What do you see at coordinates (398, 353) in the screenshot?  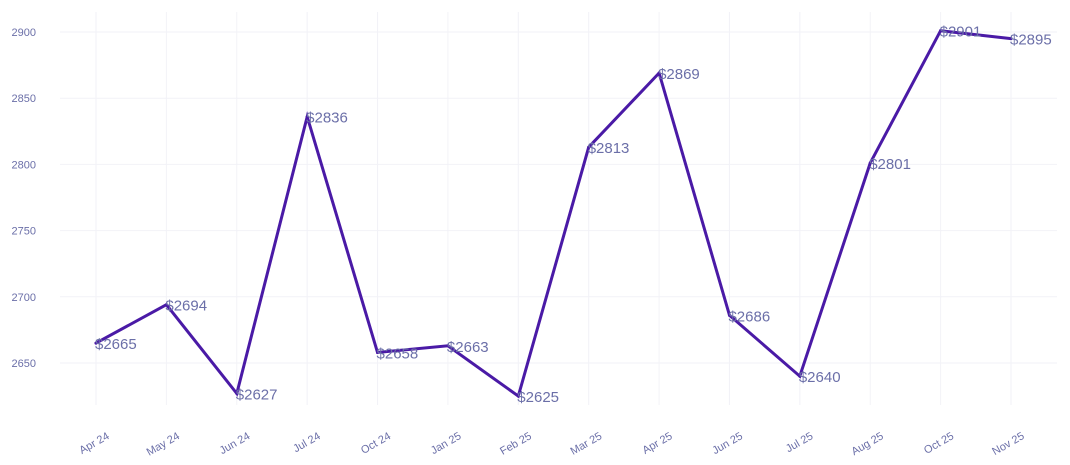 I see `data-label: $2658` at bounding box center [398, 353].